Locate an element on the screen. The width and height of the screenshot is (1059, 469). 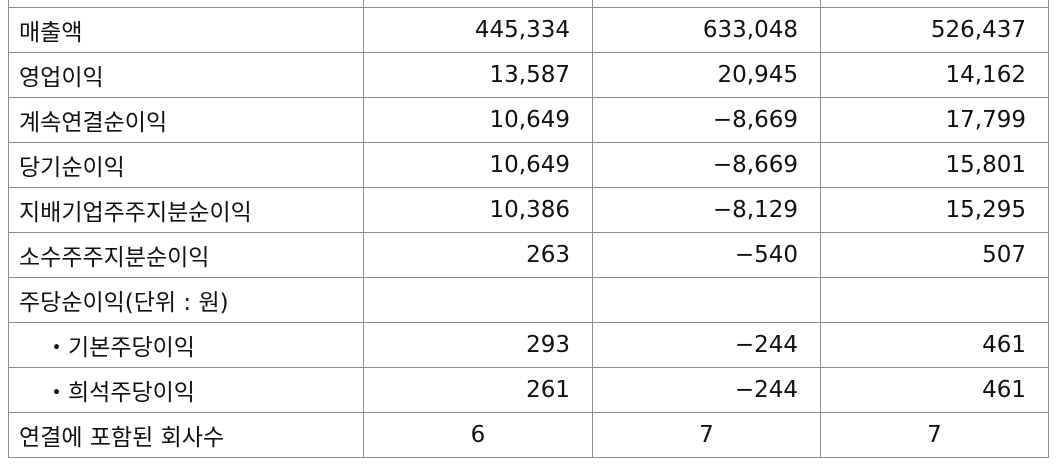
row-label: 지배기업주주지분순이익 is located at coordinates (186, 210).